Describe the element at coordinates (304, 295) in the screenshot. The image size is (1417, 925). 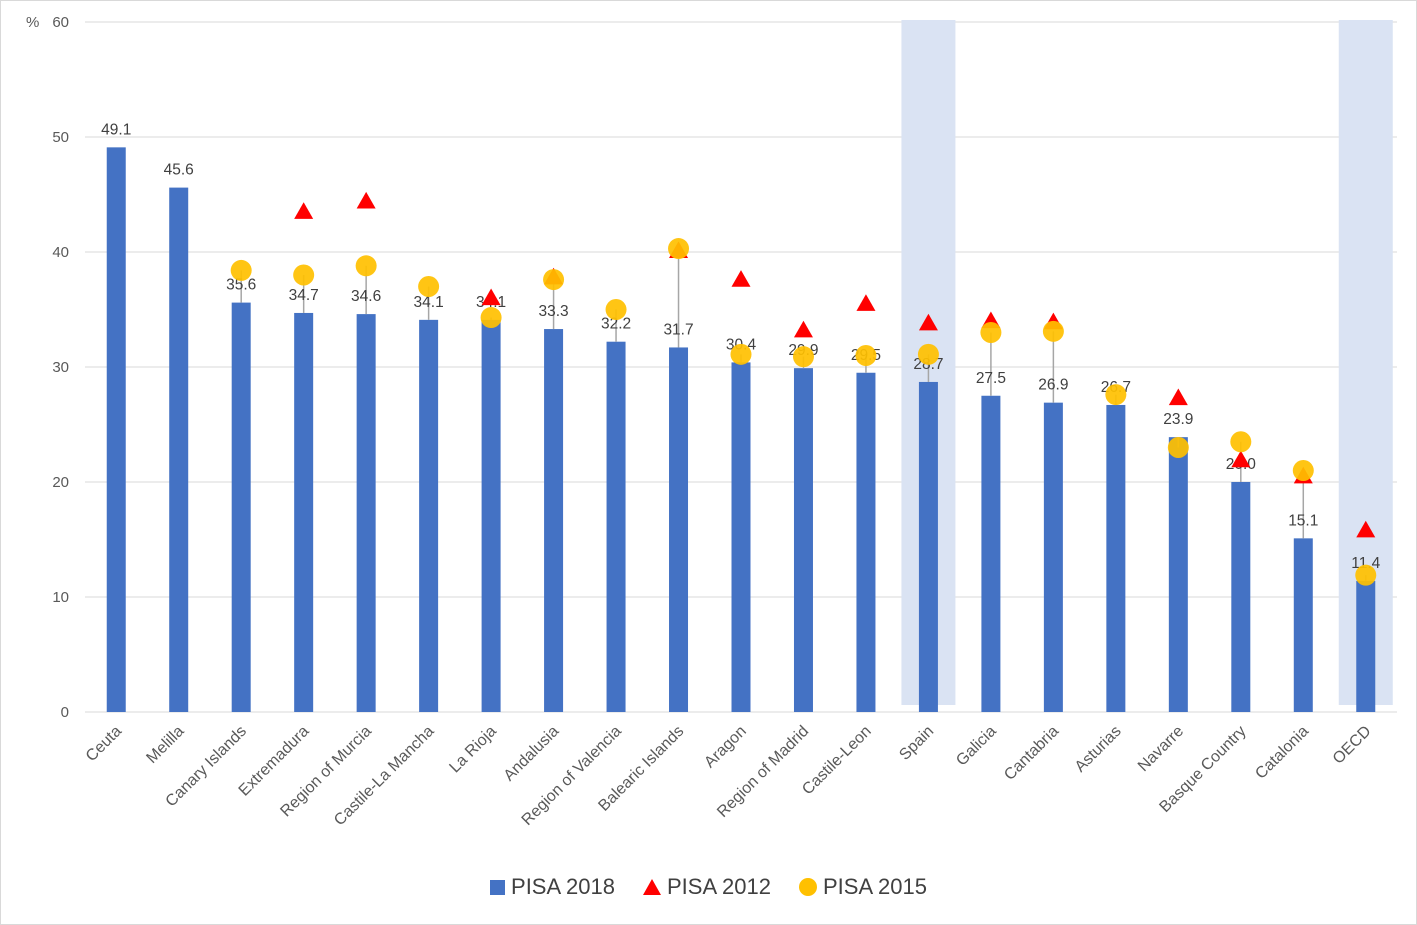
I see `data-label: 34.7` at that location.